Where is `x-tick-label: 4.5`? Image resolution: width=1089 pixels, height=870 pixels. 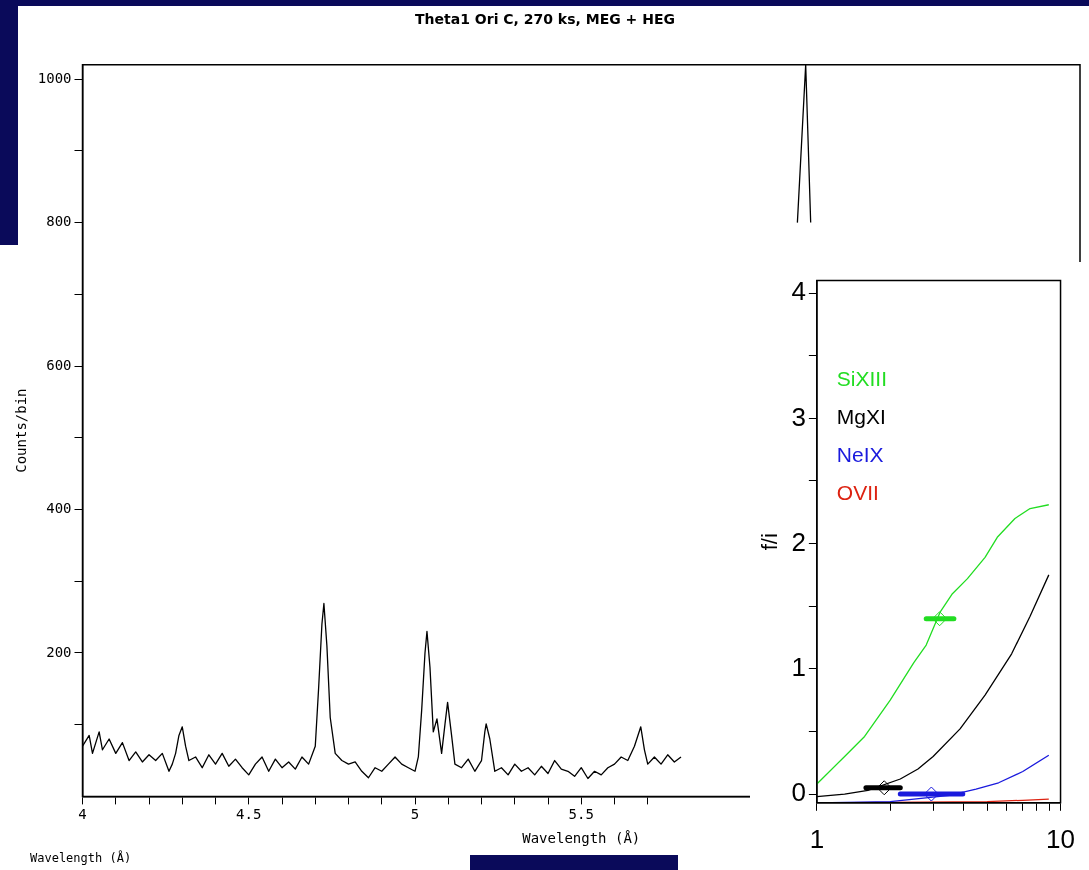
x-tick-label: 4.5 is located at coordinates (249, 814).